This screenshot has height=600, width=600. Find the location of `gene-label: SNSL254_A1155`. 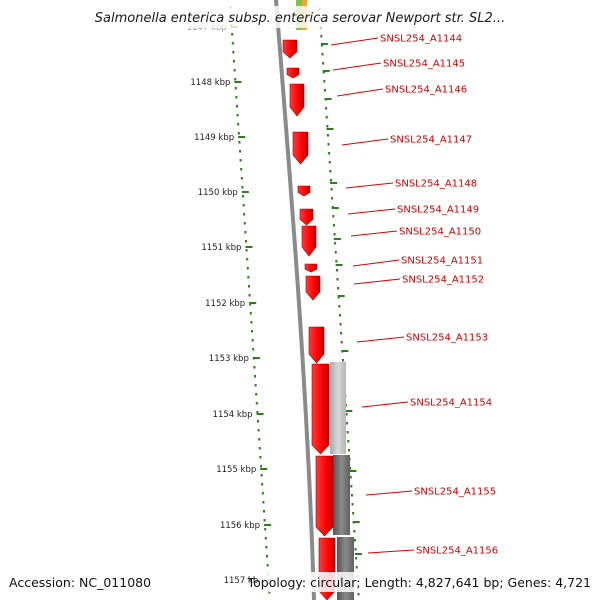

gene-label: SNSL254_A1155 is located at coordinates (455, 492).